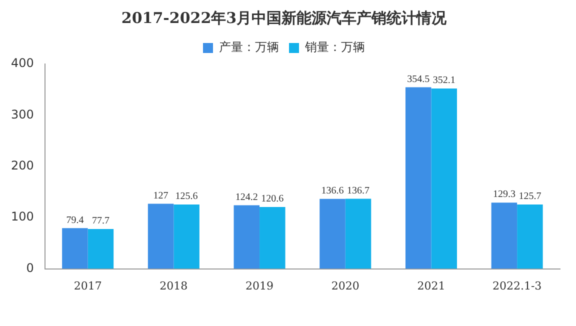 The width and height of the screenshot is (576, 326). Describe the element at coordinates (418, 79) in the screenshot. I see `data-label: 354.5` at that location.